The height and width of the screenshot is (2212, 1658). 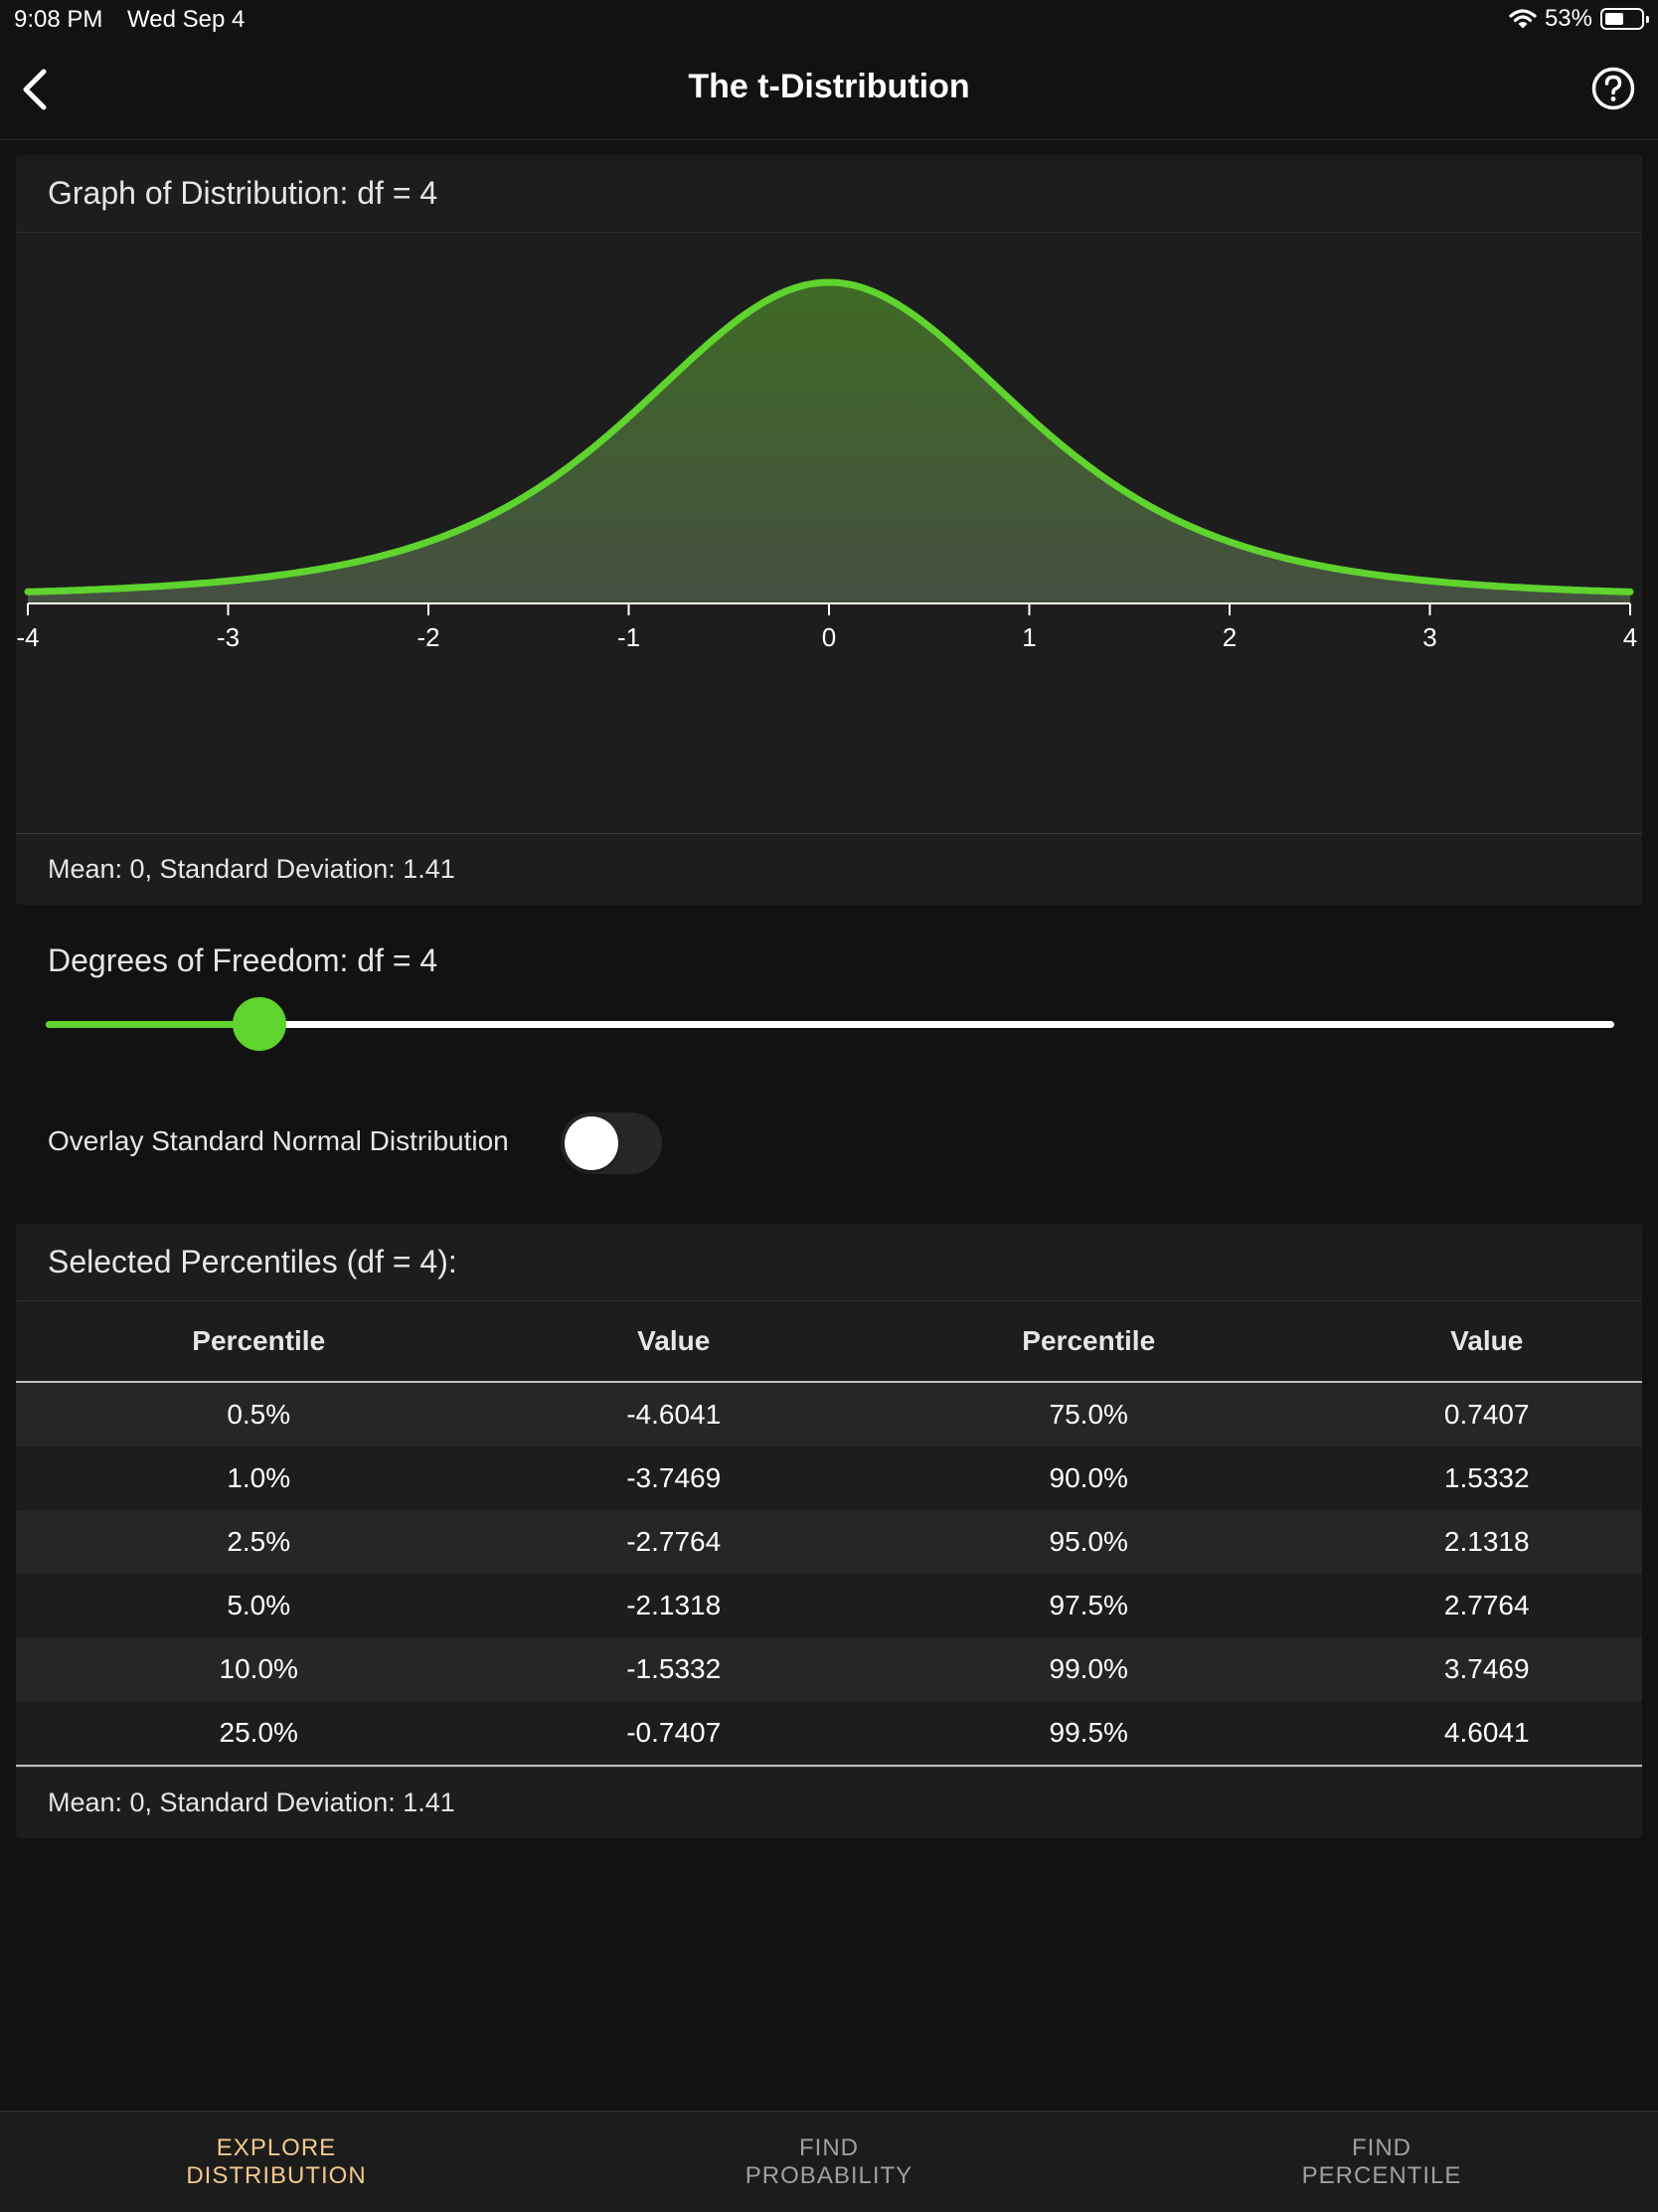 What do you see at coordinates (1487, 1669) in the screenshot?
I see `table-cell: 3.7469` at bounding box center [1487, 1669].